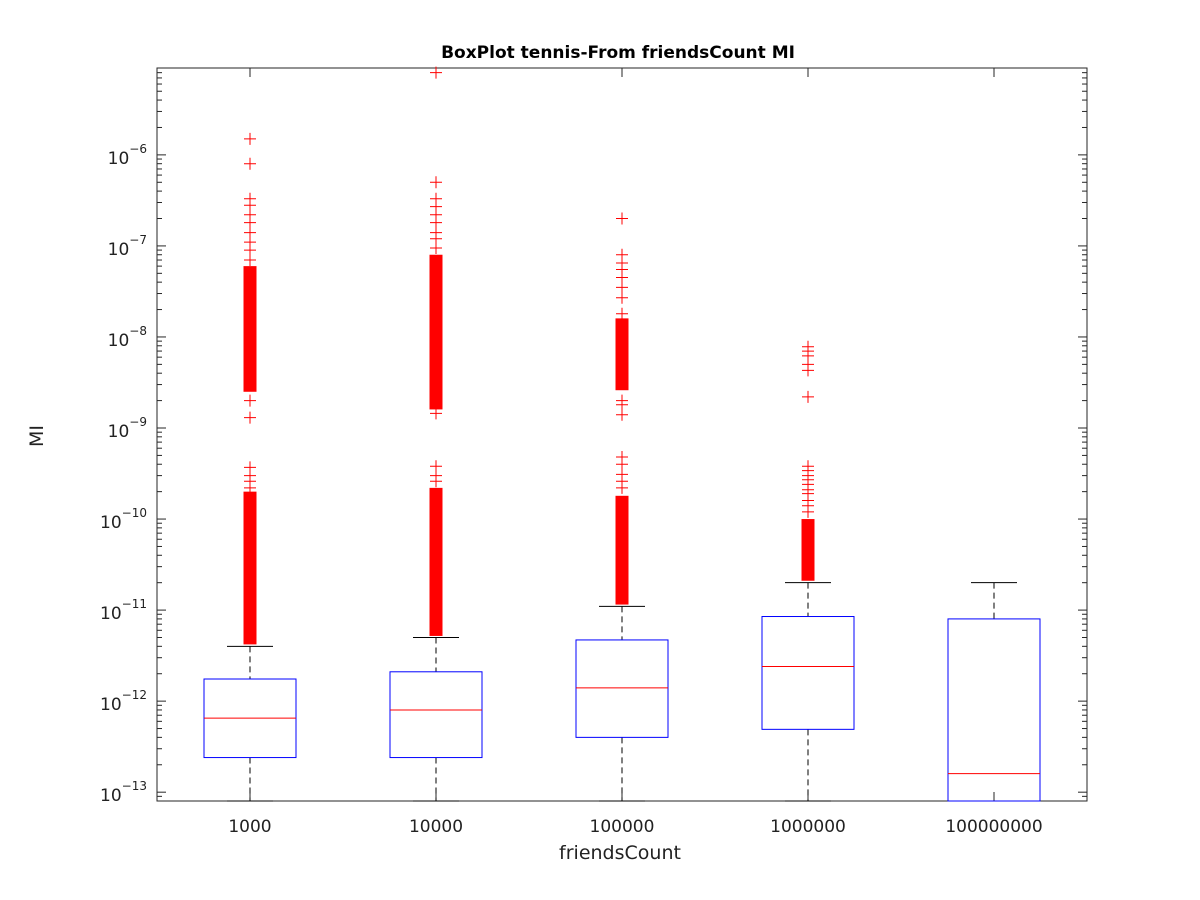  Describe the element at coordinates (993, 827) in the screenshot. I see `x-tick-label: 100000000` at that location.